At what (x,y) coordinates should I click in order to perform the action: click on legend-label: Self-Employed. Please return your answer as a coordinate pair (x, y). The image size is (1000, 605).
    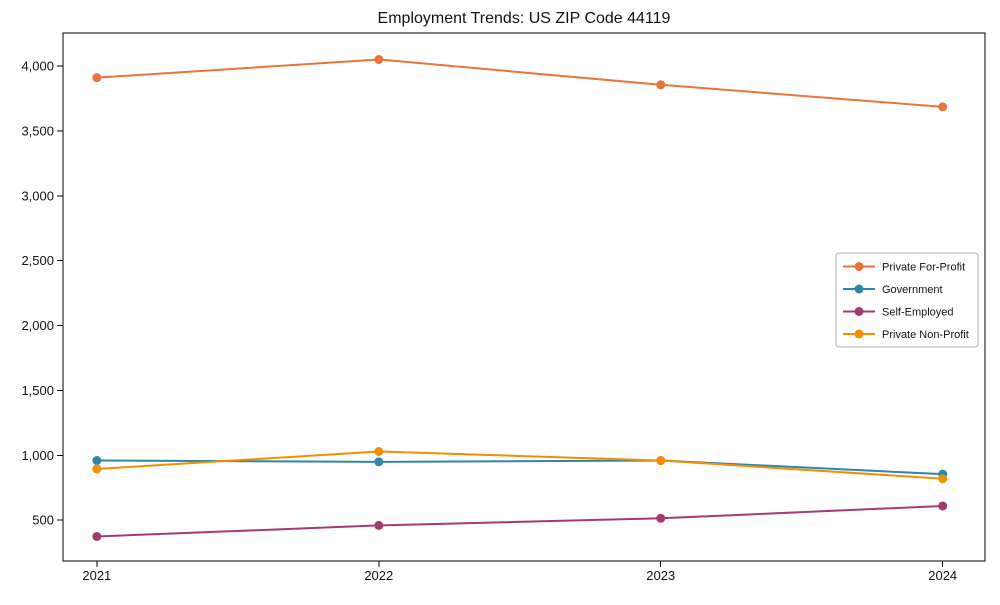
    Looking at the image, I should click on (918, 313).